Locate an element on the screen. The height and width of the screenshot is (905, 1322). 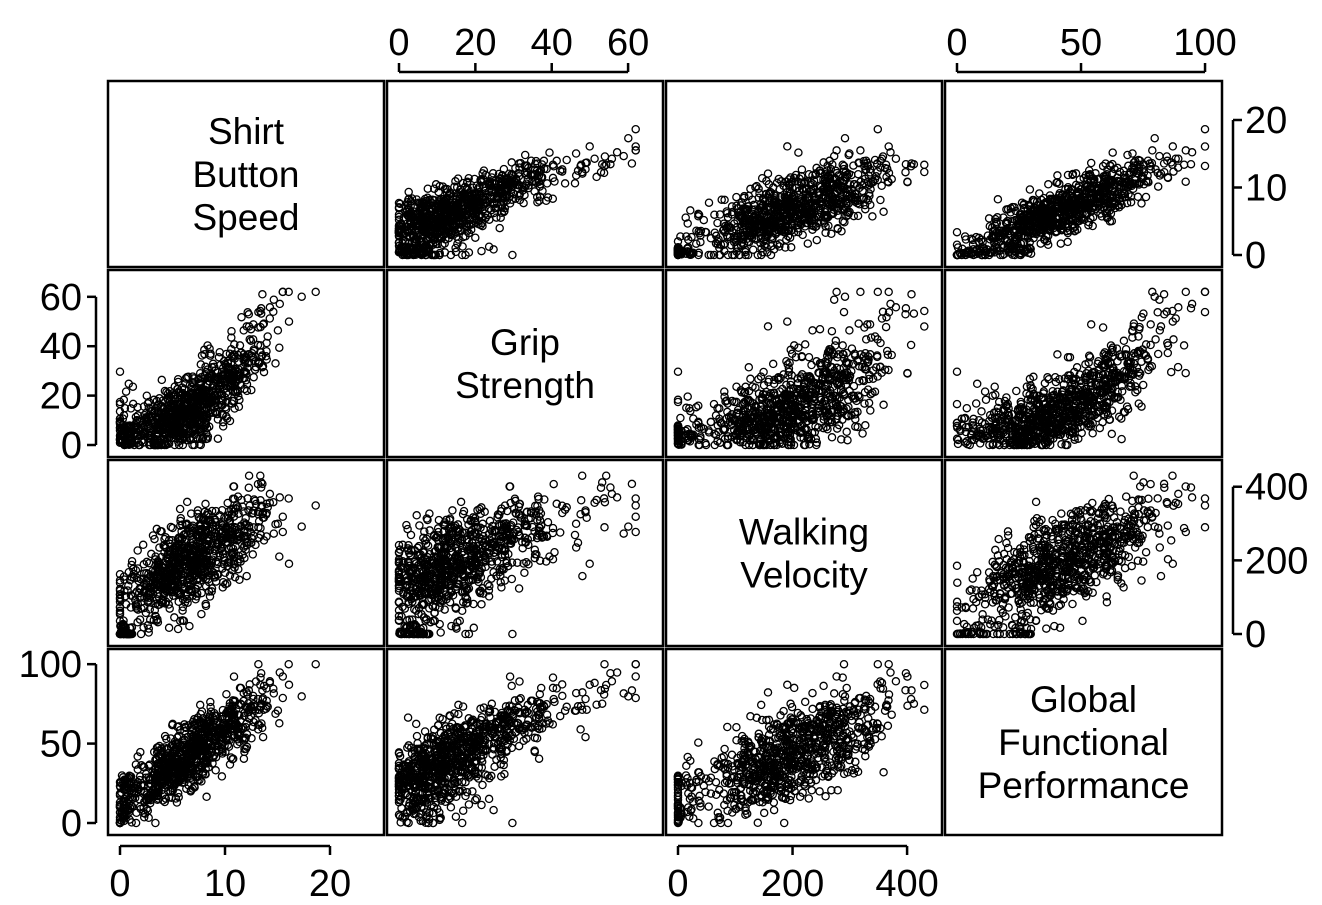
panel-points-grip-vs-global is located at coordinates (1081, 368).